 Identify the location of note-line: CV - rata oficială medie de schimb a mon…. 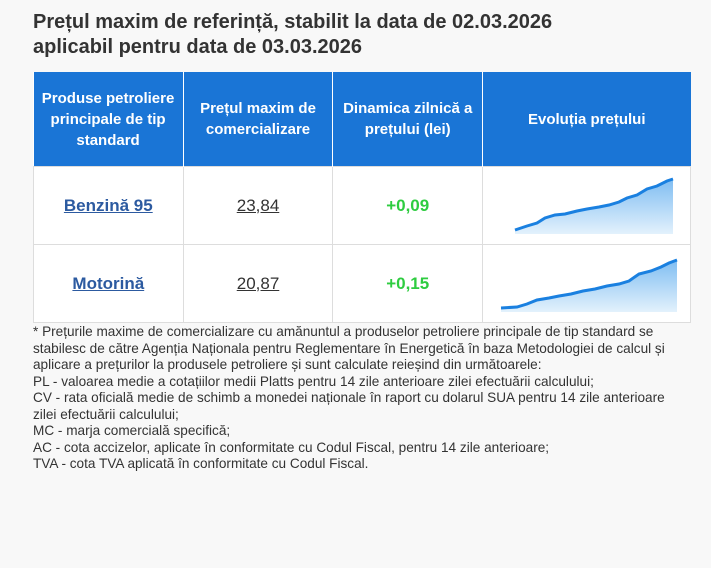
(349, 406).